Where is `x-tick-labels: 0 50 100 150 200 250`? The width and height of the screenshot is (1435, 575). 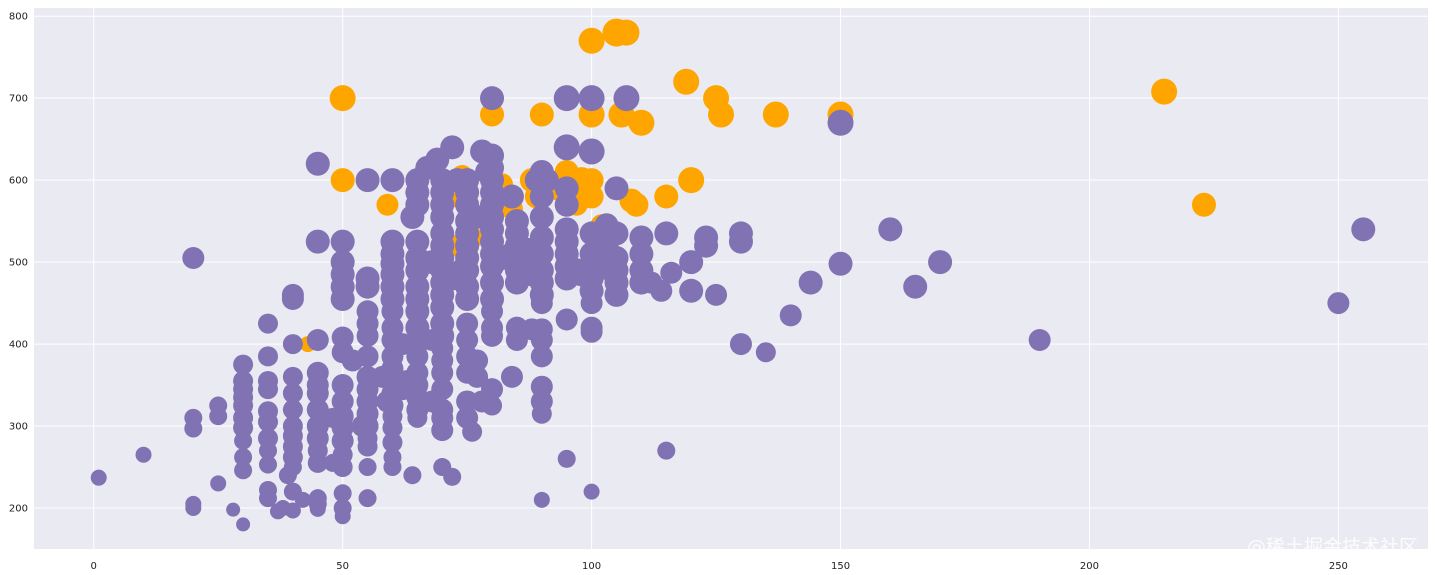
x-tick-labels: 0 50 100 150 200 250 is located at coordinates (719, 566).